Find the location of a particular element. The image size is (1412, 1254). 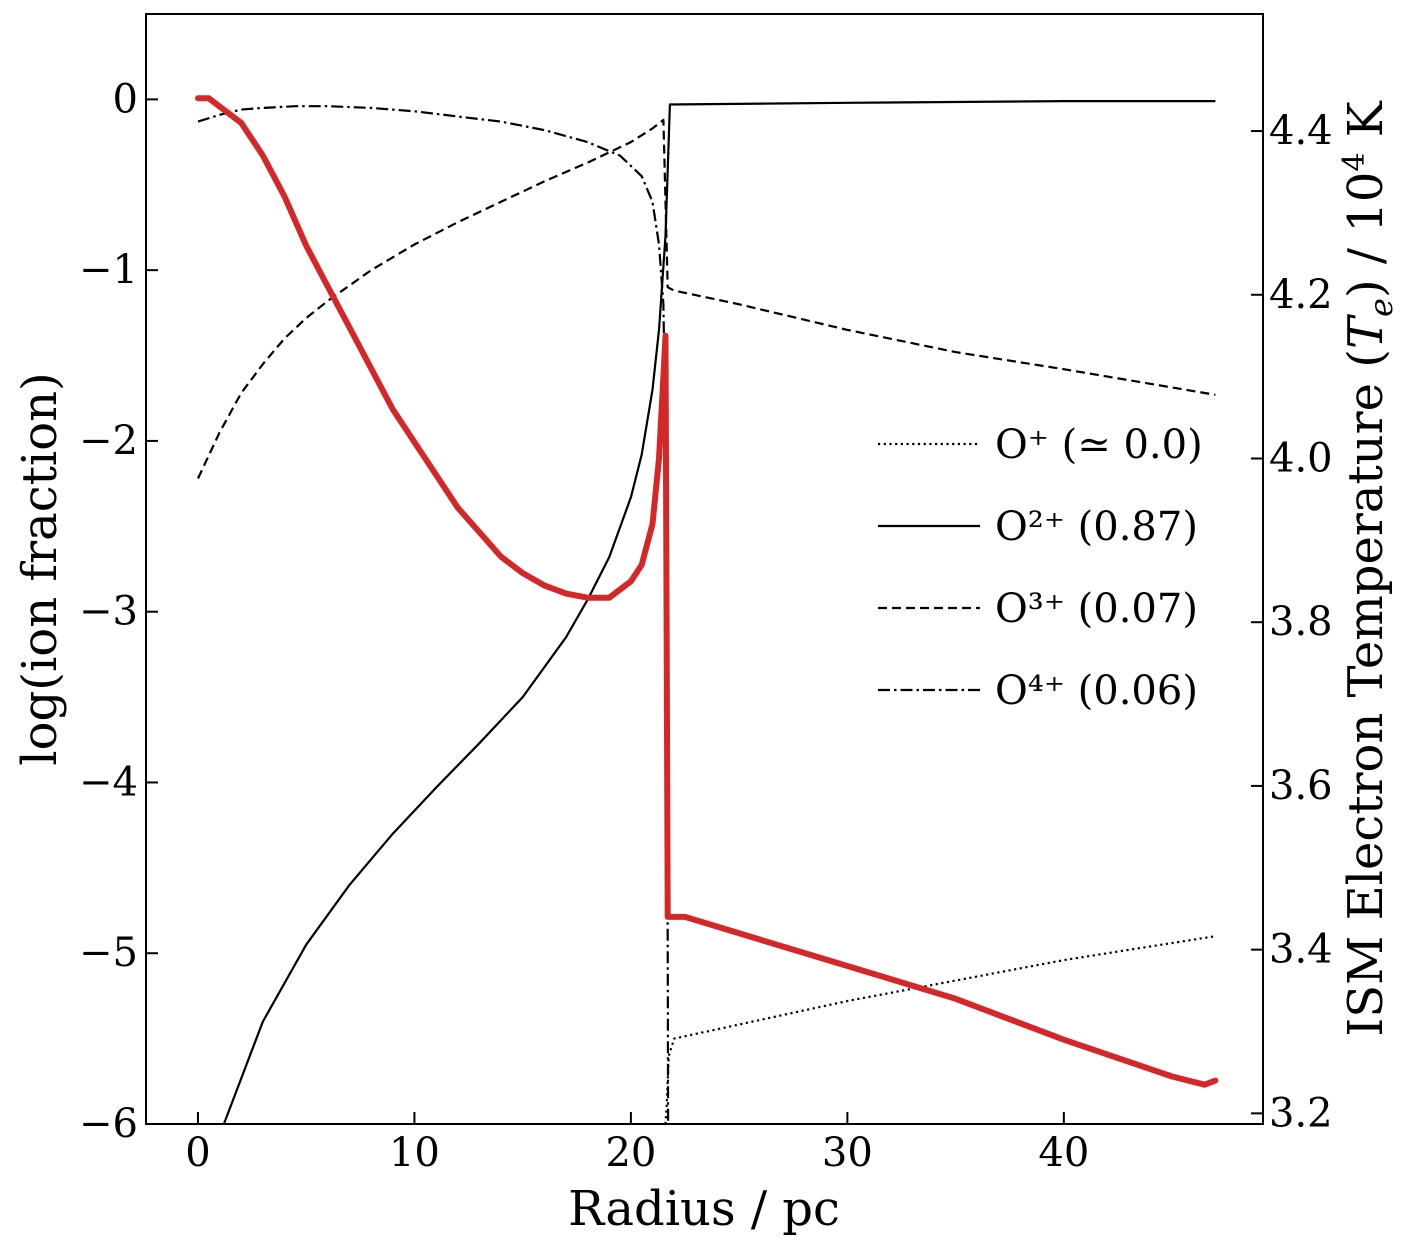

y-tick-label: −1 is located at coordinates (108, 270).